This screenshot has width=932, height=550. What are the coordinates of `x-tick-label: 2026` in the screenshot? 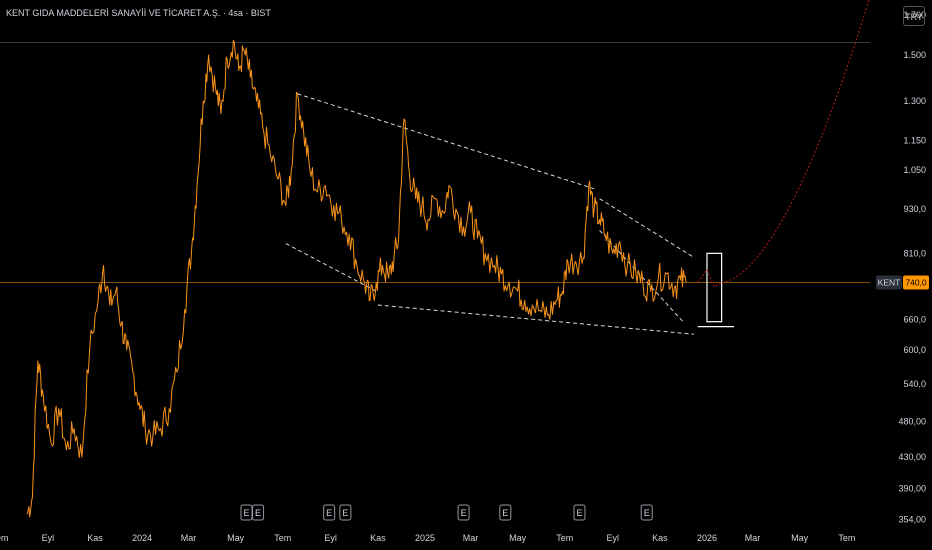 It's located at (707, 538).